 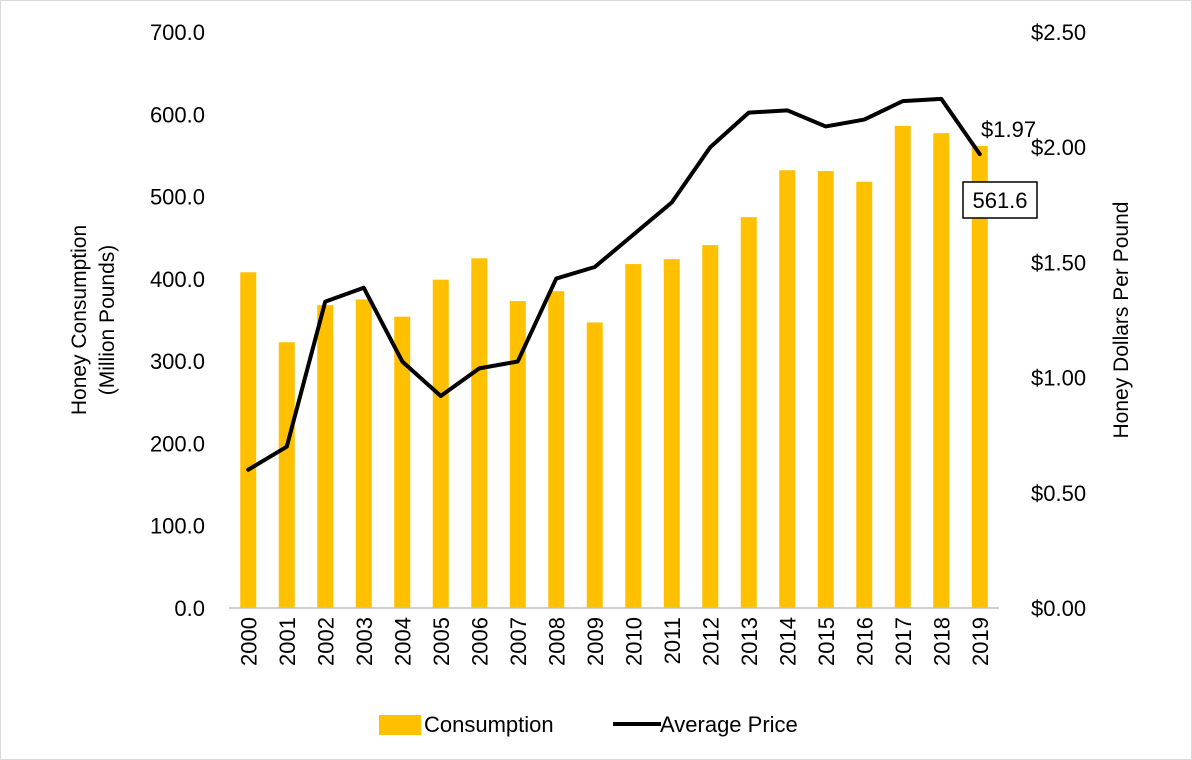 What do you see at coordinates (93, 320) in the screenshot?
I see `y-left-axis-title: Honey Consumption (Million Pounds)` at bounding box center [93, 320].